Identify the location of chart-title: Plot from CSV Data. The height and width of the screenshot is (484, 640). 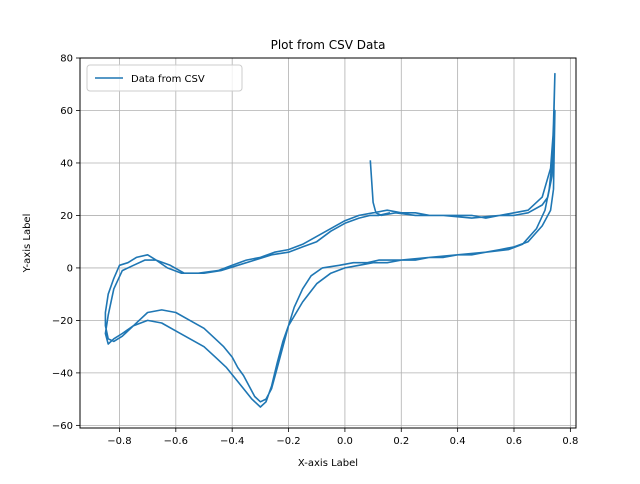
(328, 45).